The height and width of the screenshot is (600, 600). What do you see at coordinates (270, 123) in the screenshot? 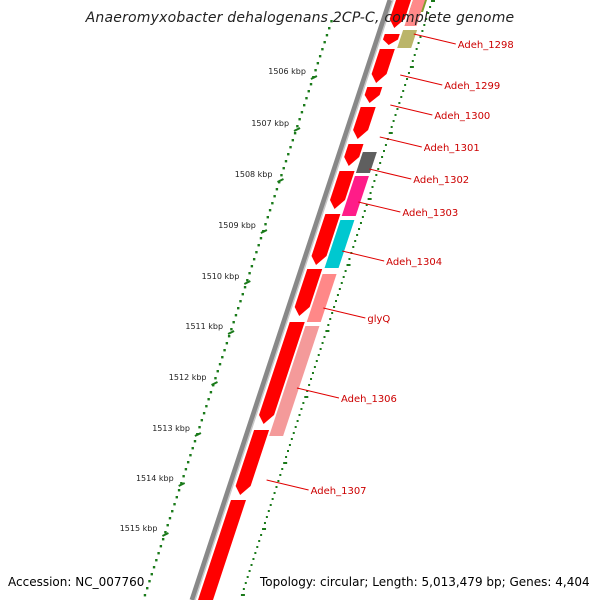
I see `kbp-label: 1507 kbp` at bounding box center [270, 123].